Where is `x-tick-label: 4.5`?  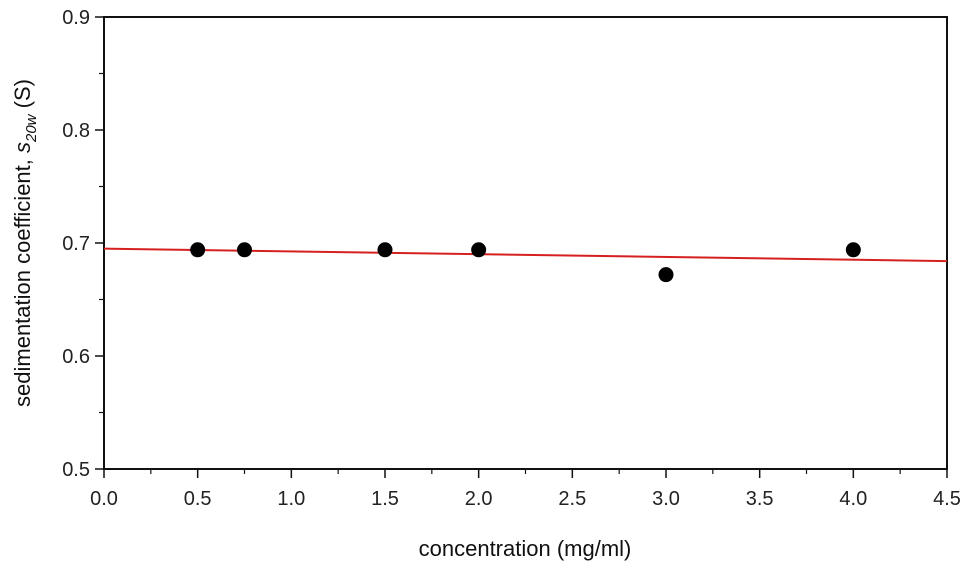
x-tick-label: 4.5 is located at coordinates (947, 499).